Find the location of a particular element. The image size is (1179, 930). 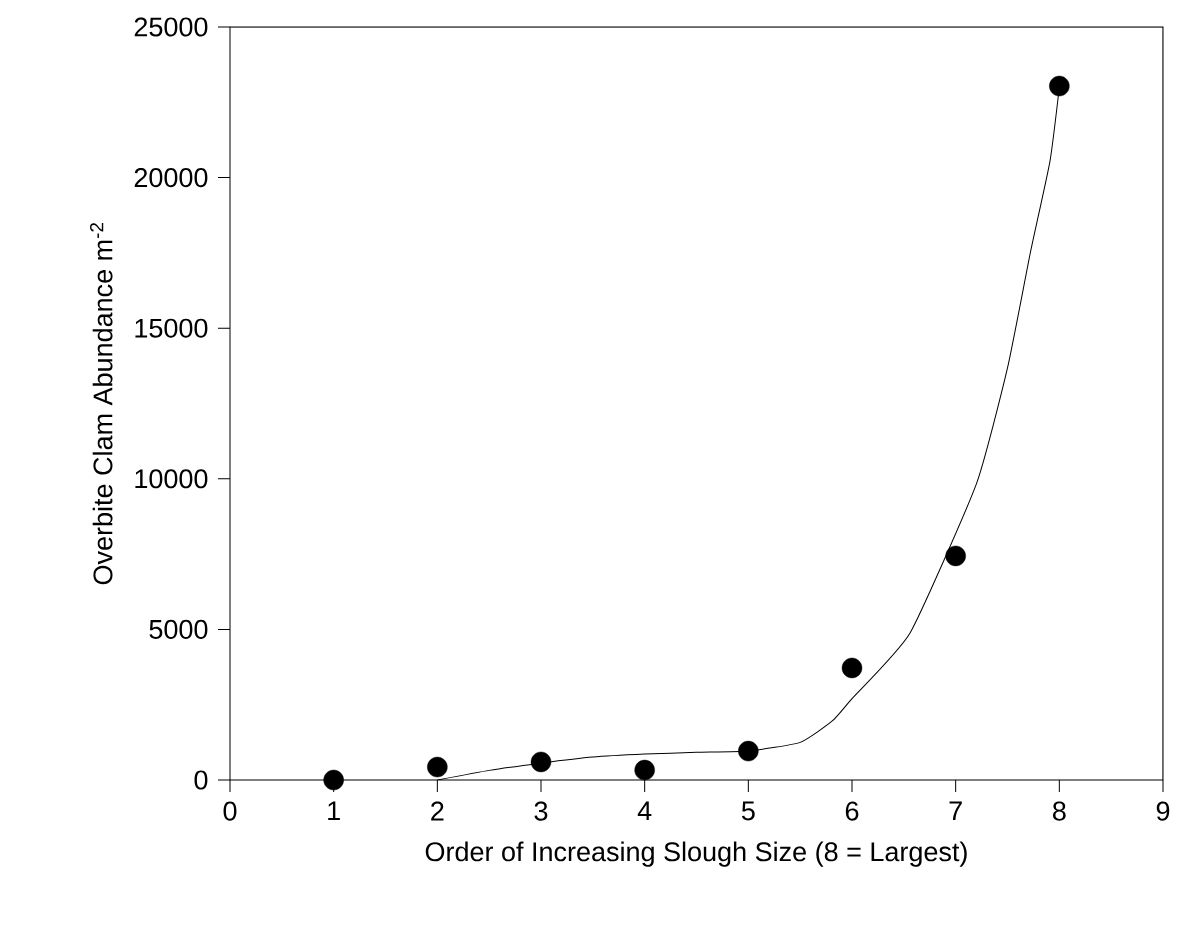

x-tick-label: 9 is located at coordinates (1163, 811).